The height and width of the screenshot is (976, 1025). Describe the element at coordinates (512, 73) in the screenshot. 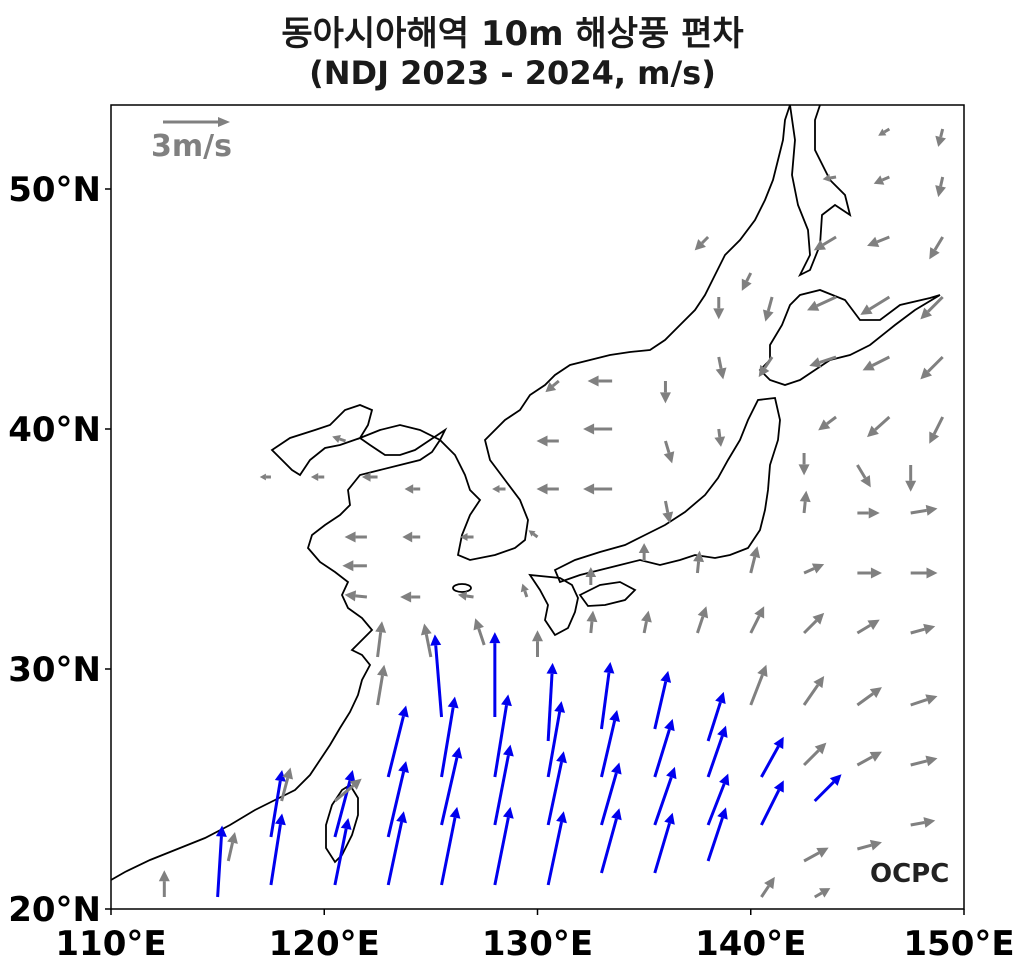

I see `chart-subtitle: (NDJ 2023 - 2024, m/s)` at that location.